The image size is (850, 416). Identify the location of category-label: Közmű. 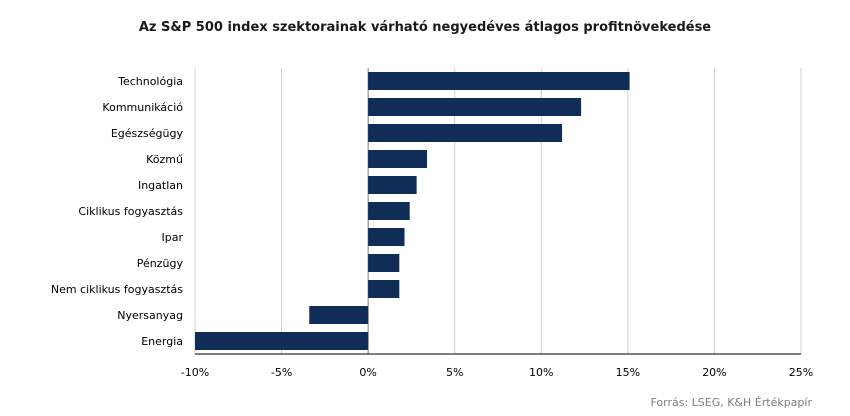
(164, 159).